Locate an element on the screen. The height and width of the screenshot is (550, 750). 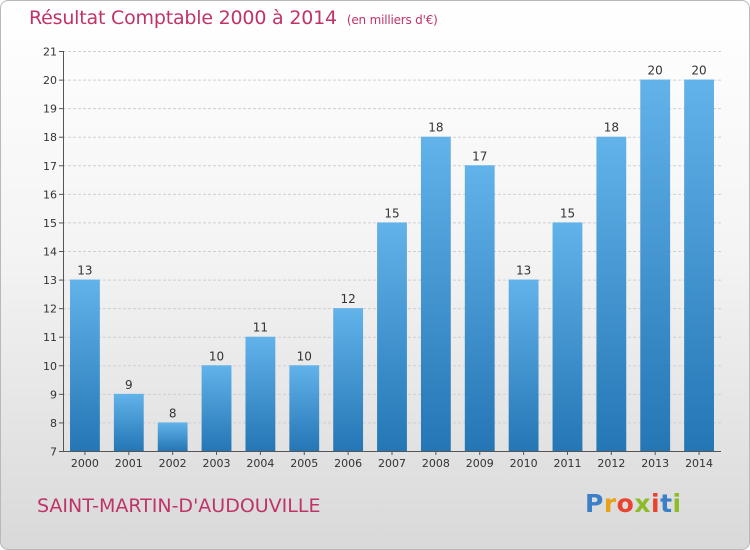
bar-2011 is located at coordinates (567, 336).